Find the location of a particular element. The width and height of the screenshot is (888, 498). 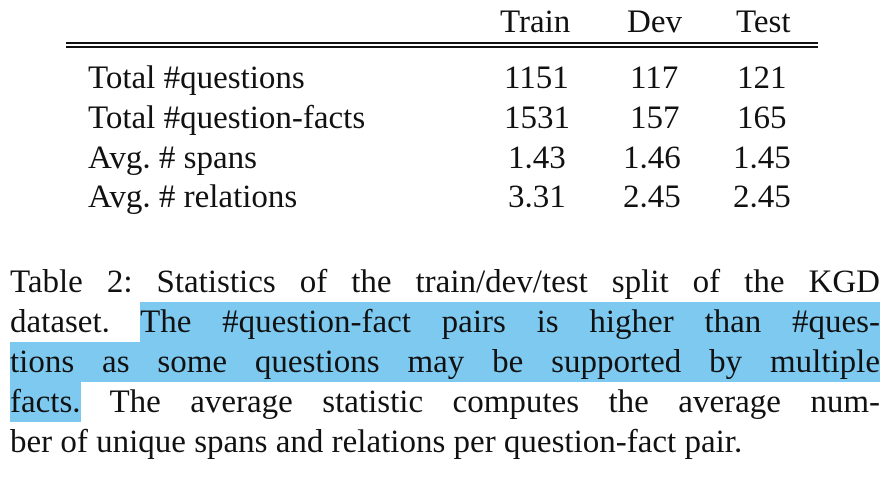

cell-avg-spans-test: 1.45 is located at coordinates (762, 158).